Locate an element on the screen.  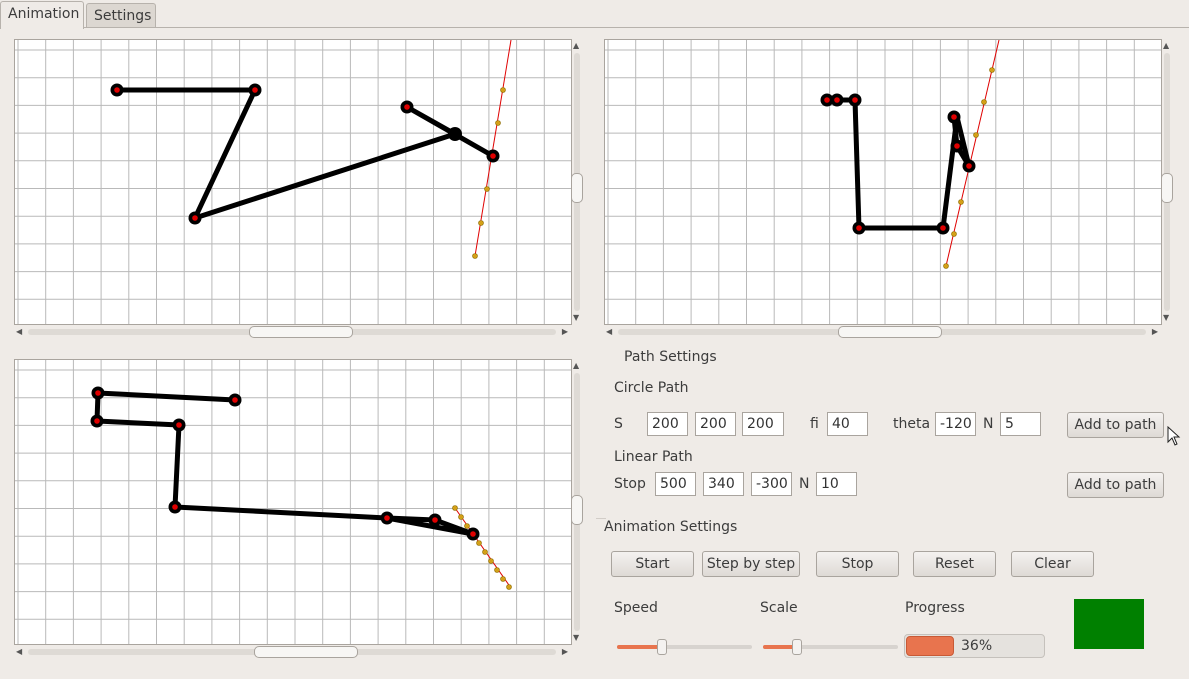
stop-button: Stop is located at coordinates (857, 564).